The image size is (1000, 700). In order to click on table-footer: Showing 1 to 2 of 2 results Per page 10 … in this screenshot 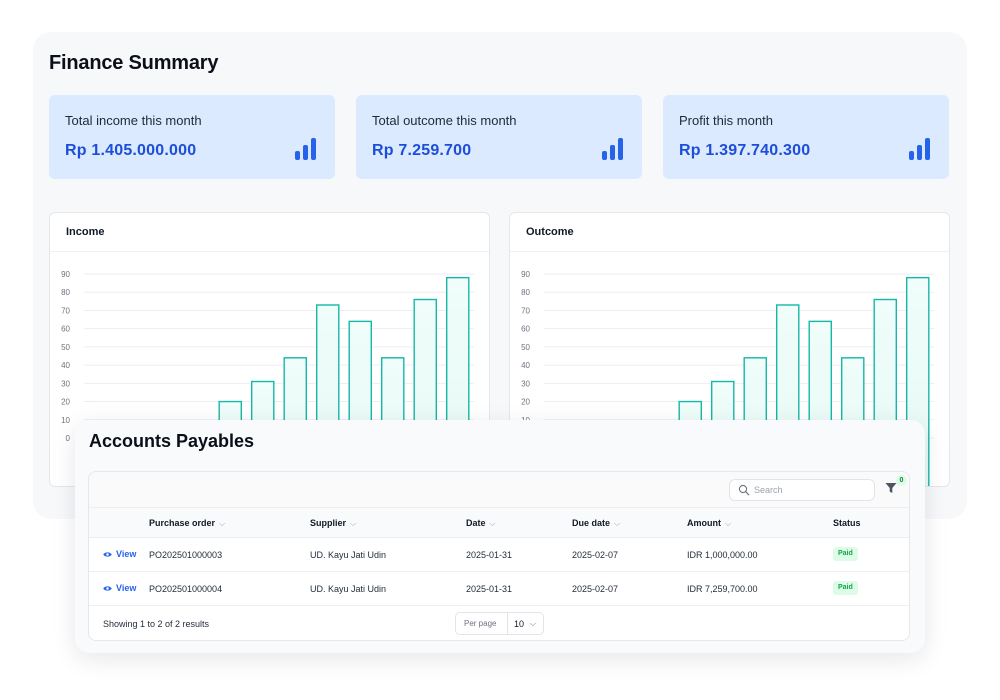, I will do `click(499, 623)`.